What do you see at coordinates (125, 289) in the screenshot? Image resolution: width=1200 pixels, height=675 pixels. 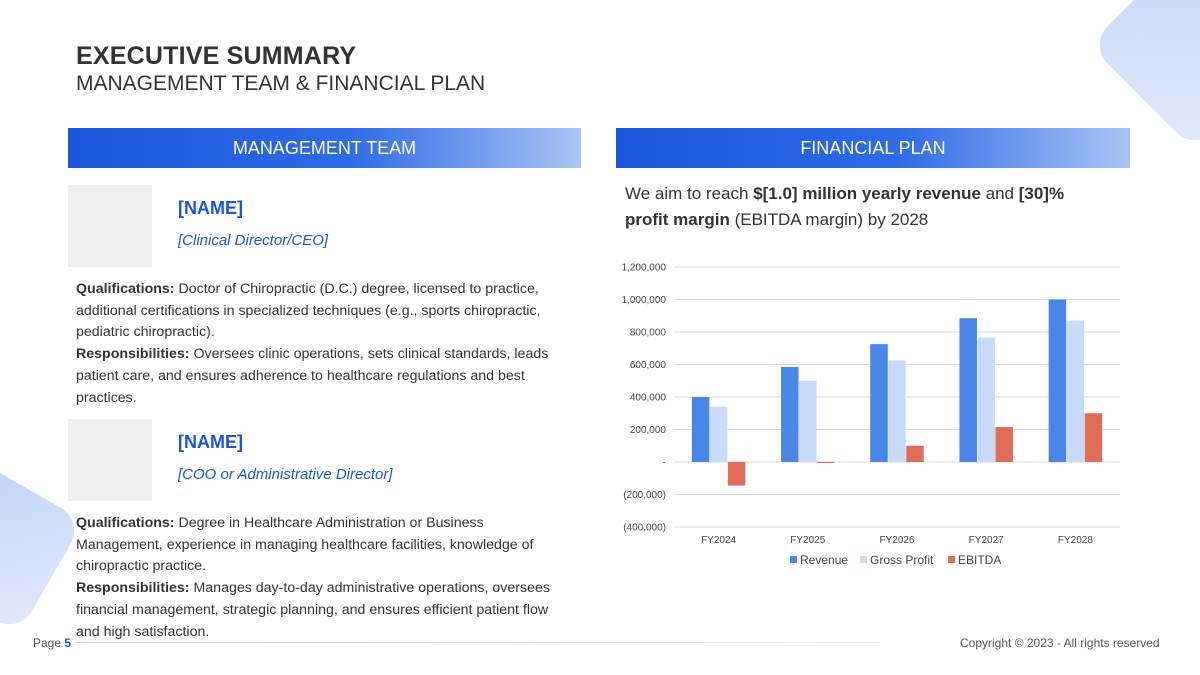 I see `member-1-qualifications-label: Qualifications:` at bounding box center [125, 289].